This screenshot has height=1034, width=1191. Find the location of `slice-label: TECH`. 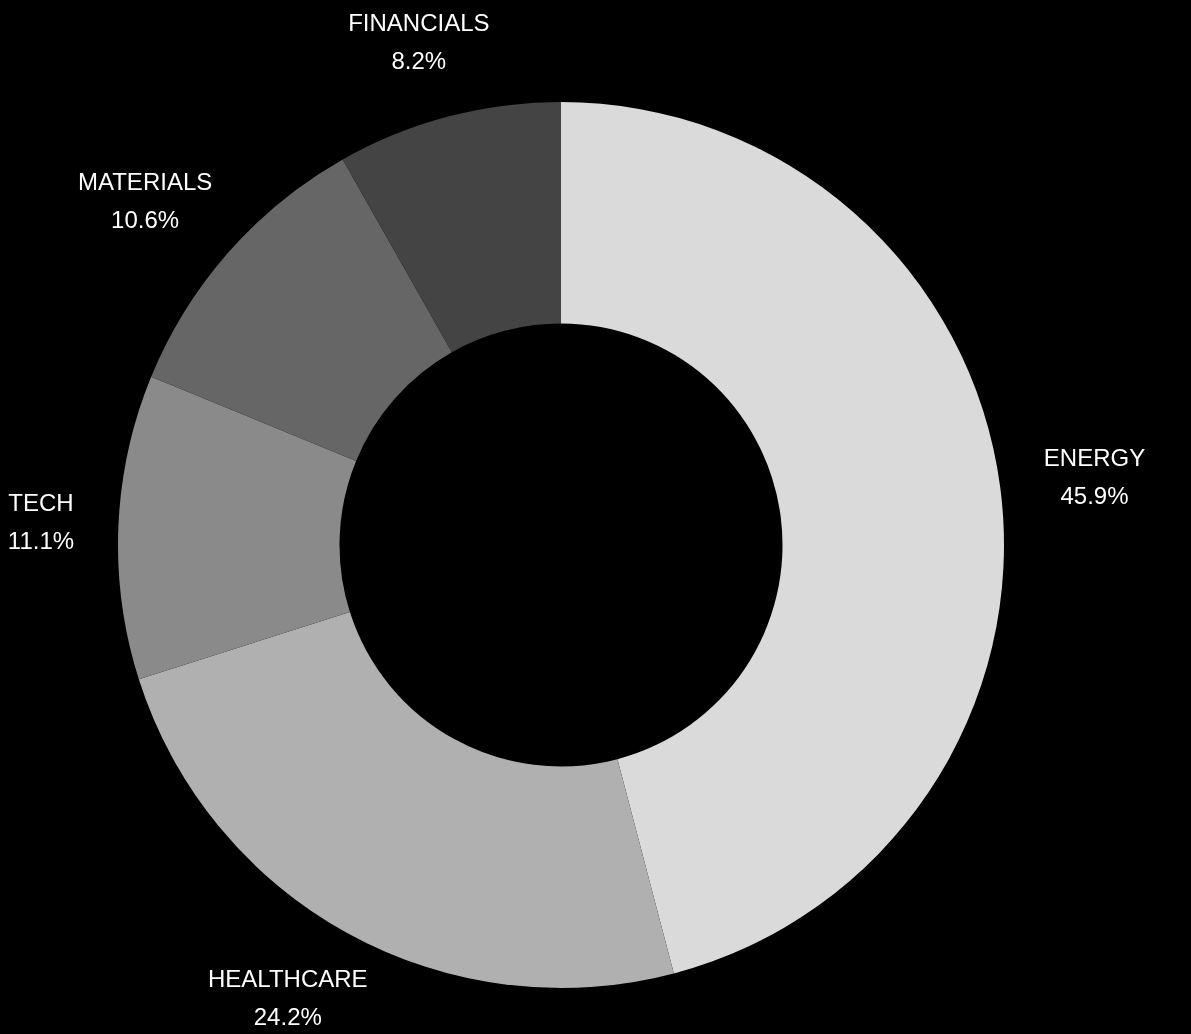

slice-label: TECH is located at coordinates (41, 503).